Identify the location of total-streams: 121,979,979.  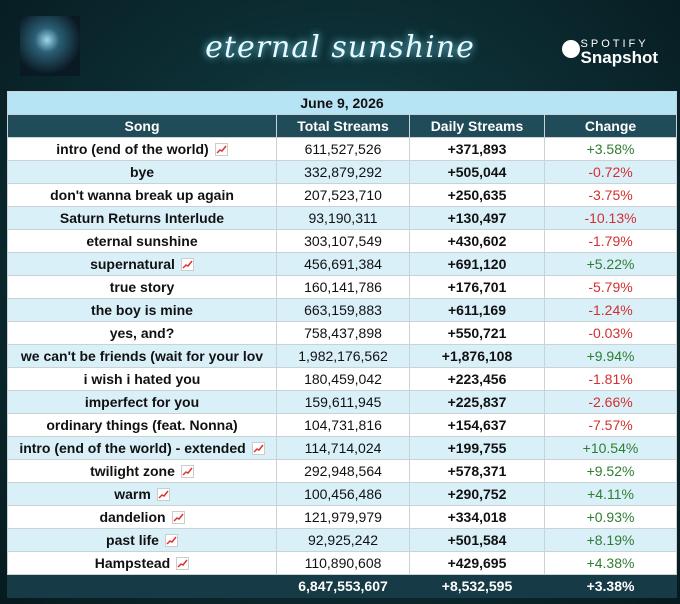
(343, 517).